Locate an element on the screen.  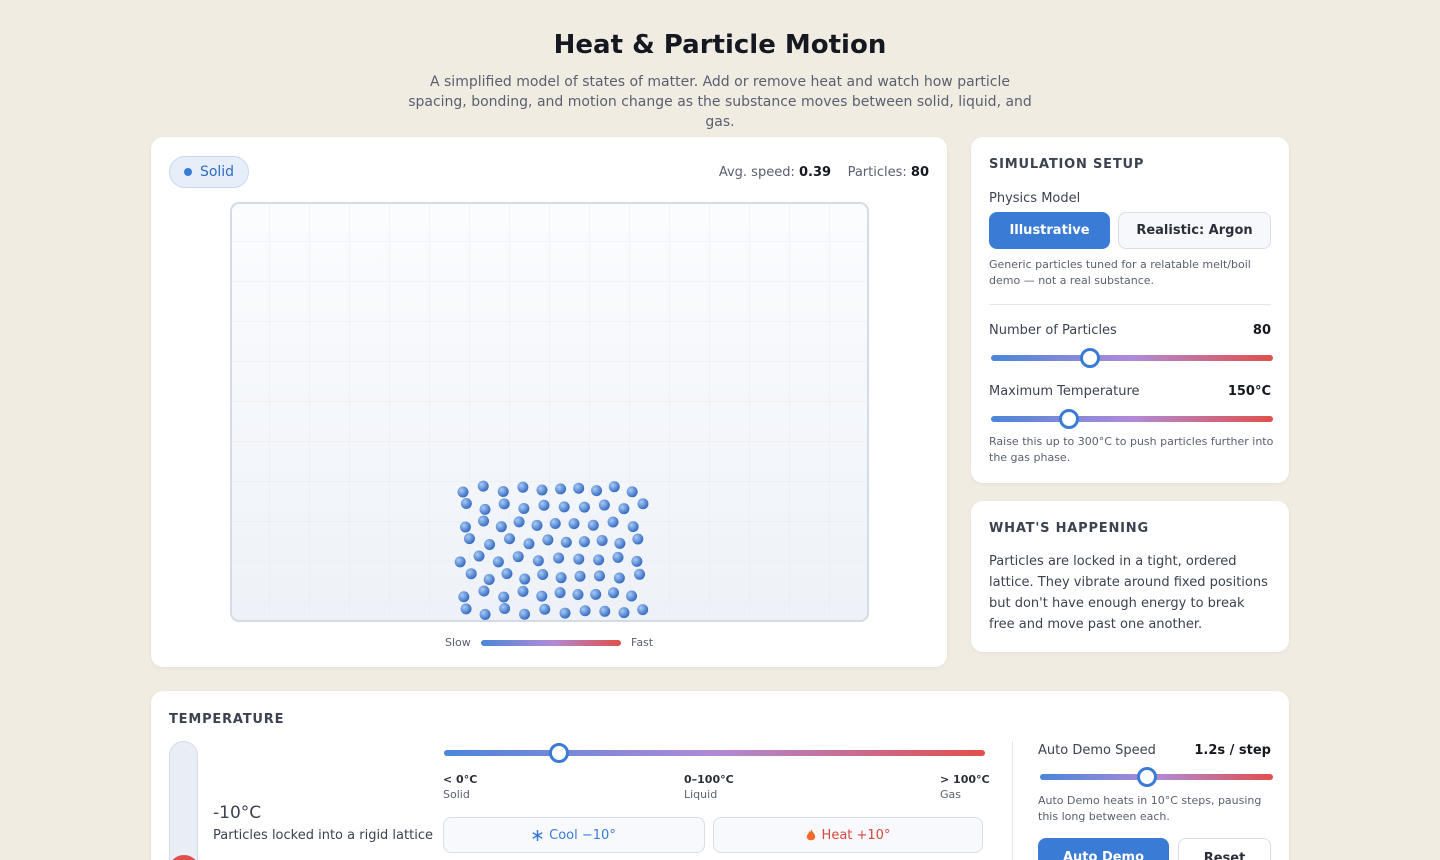
thermometer is located at coordinates (183, 800).